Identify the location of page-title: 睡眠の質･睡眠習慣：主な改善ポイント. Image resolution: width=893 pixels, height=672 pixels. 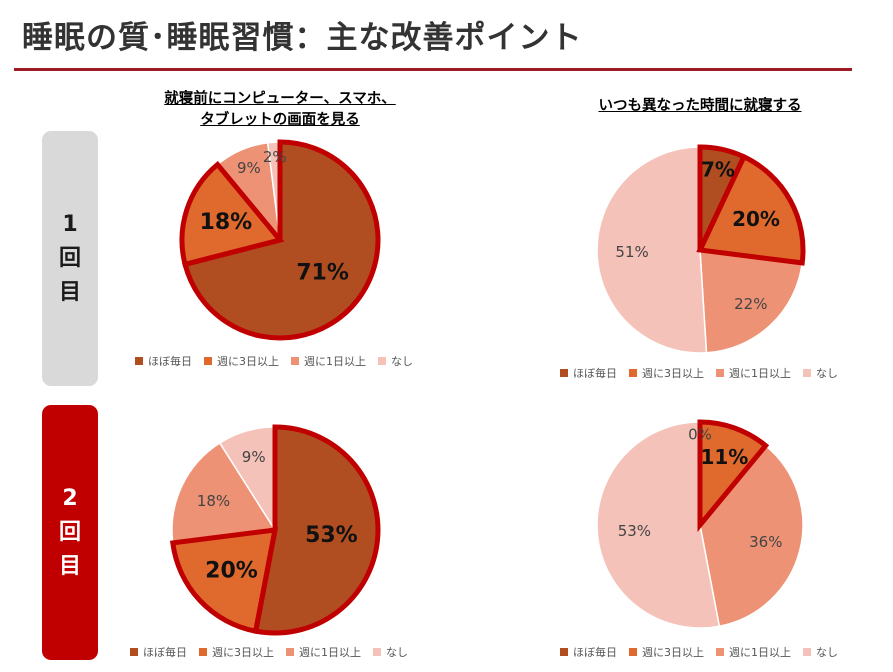
(302, 38).